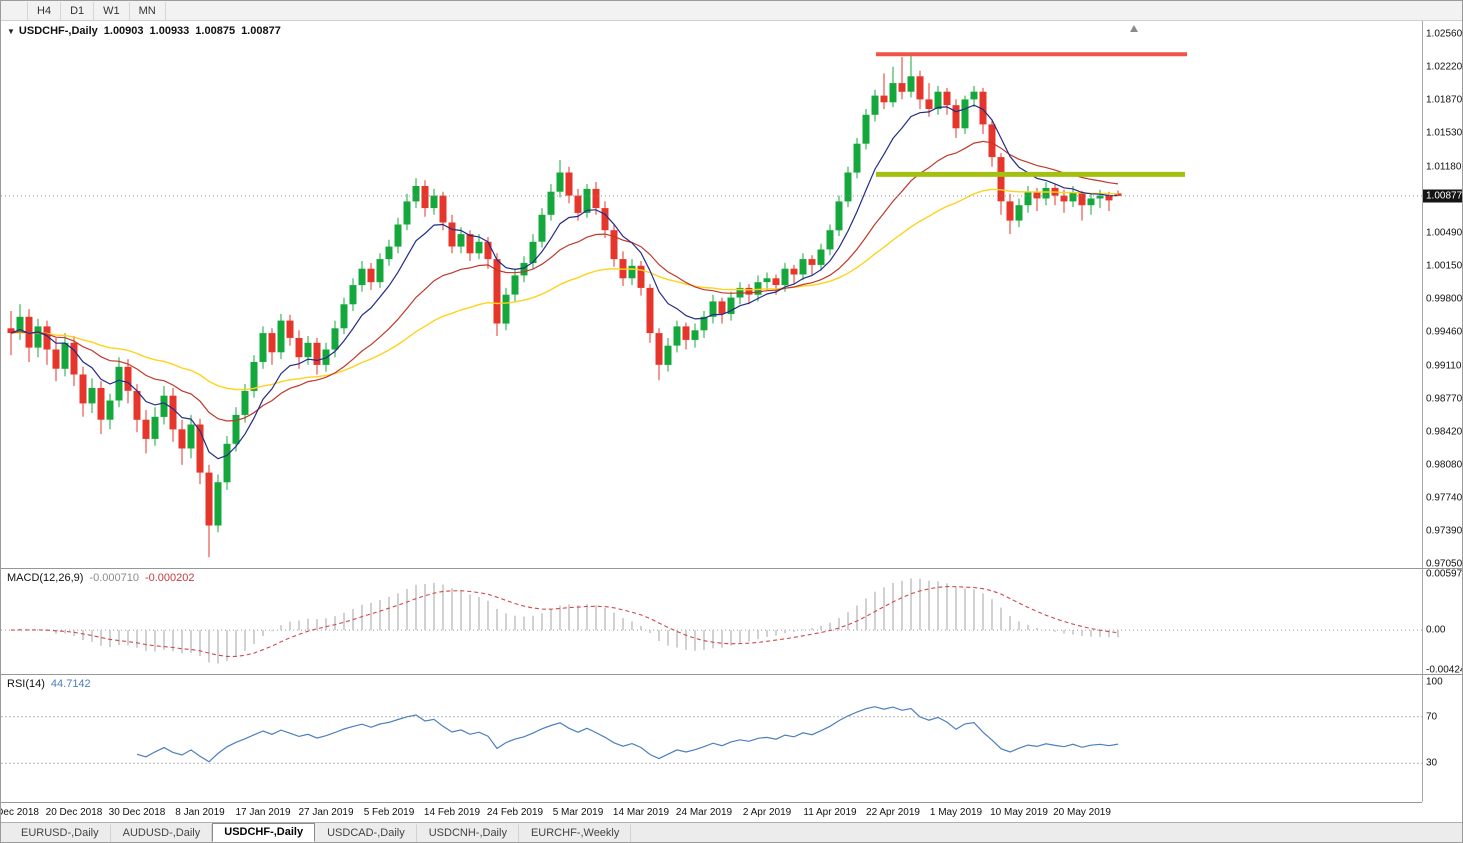 The image size is (1463, 843). I want to click on time-axis-label: 22 Apr 2019, so click(893, 812).